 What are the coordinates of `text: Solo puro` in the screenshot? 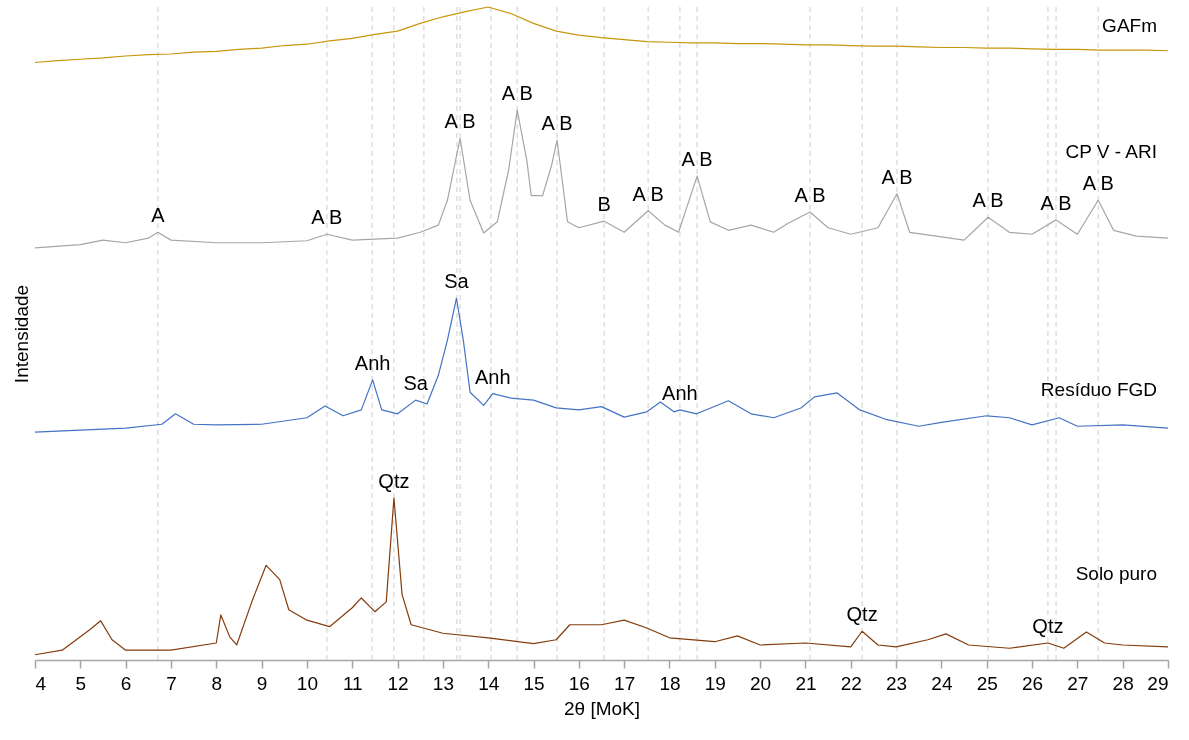 It's located at (1116, 573).